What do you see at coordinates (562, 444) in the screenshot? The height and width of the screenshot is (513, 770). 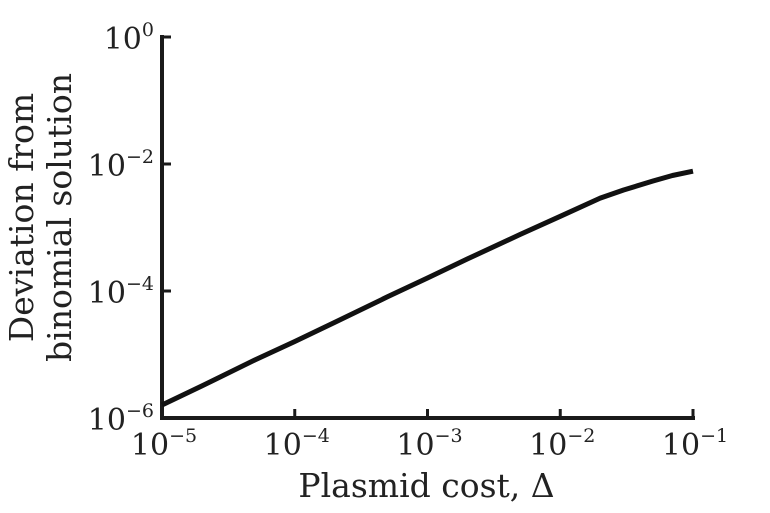 I see `x-tick-label-3: 10⁻²` at bounding box center [562, 444].